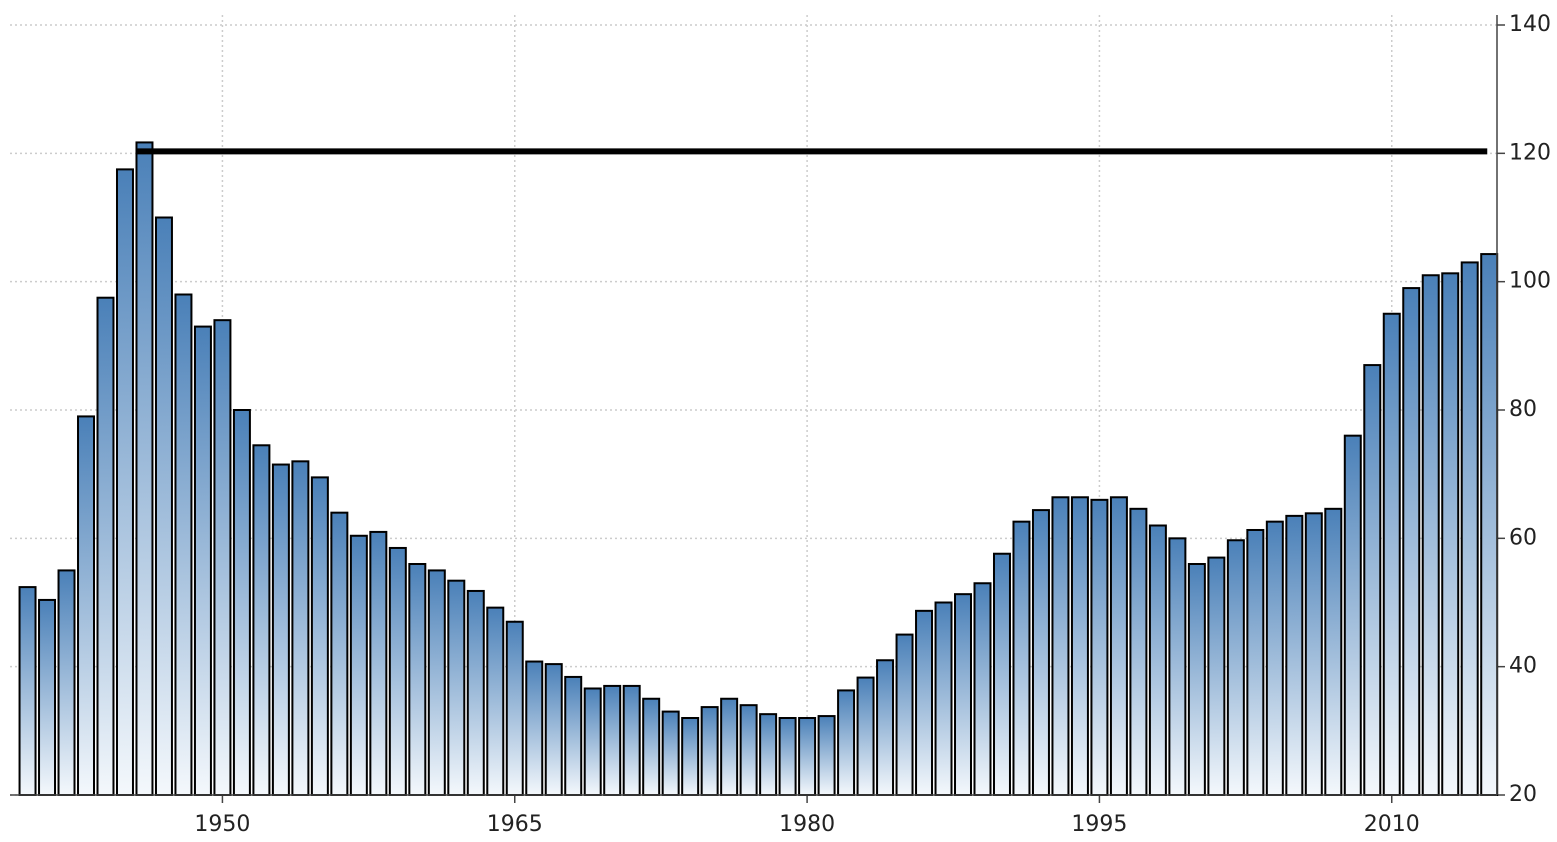 This screenshot has width=1557, height=842. What do you see at coordinates (1530, 24) in the screenshot?
I see `y-tick-label: 140` at bounding box center [1530, 24].